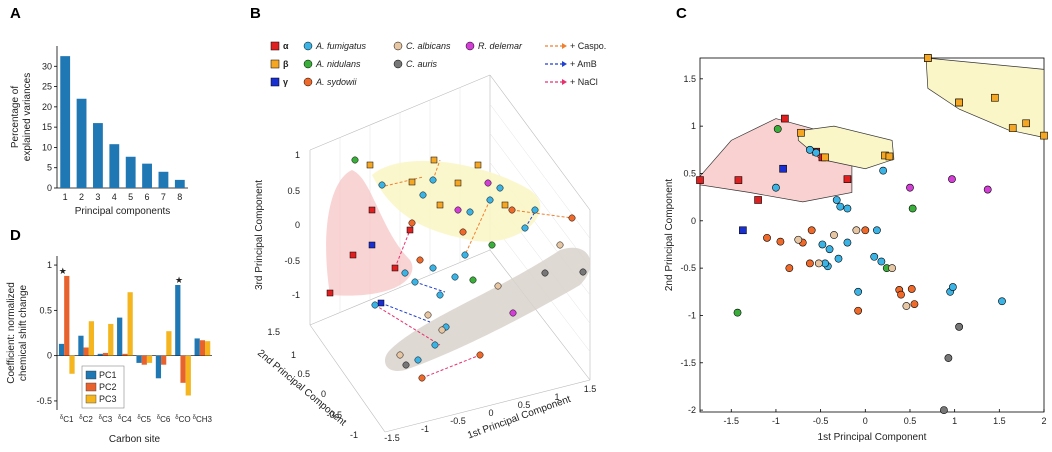 This screenshot has height=452, width=1052. What do you see at coordinates (185, 419) in the screenshot?
I see `d-x-tick-main: CO` at bounding box center [185, 419].